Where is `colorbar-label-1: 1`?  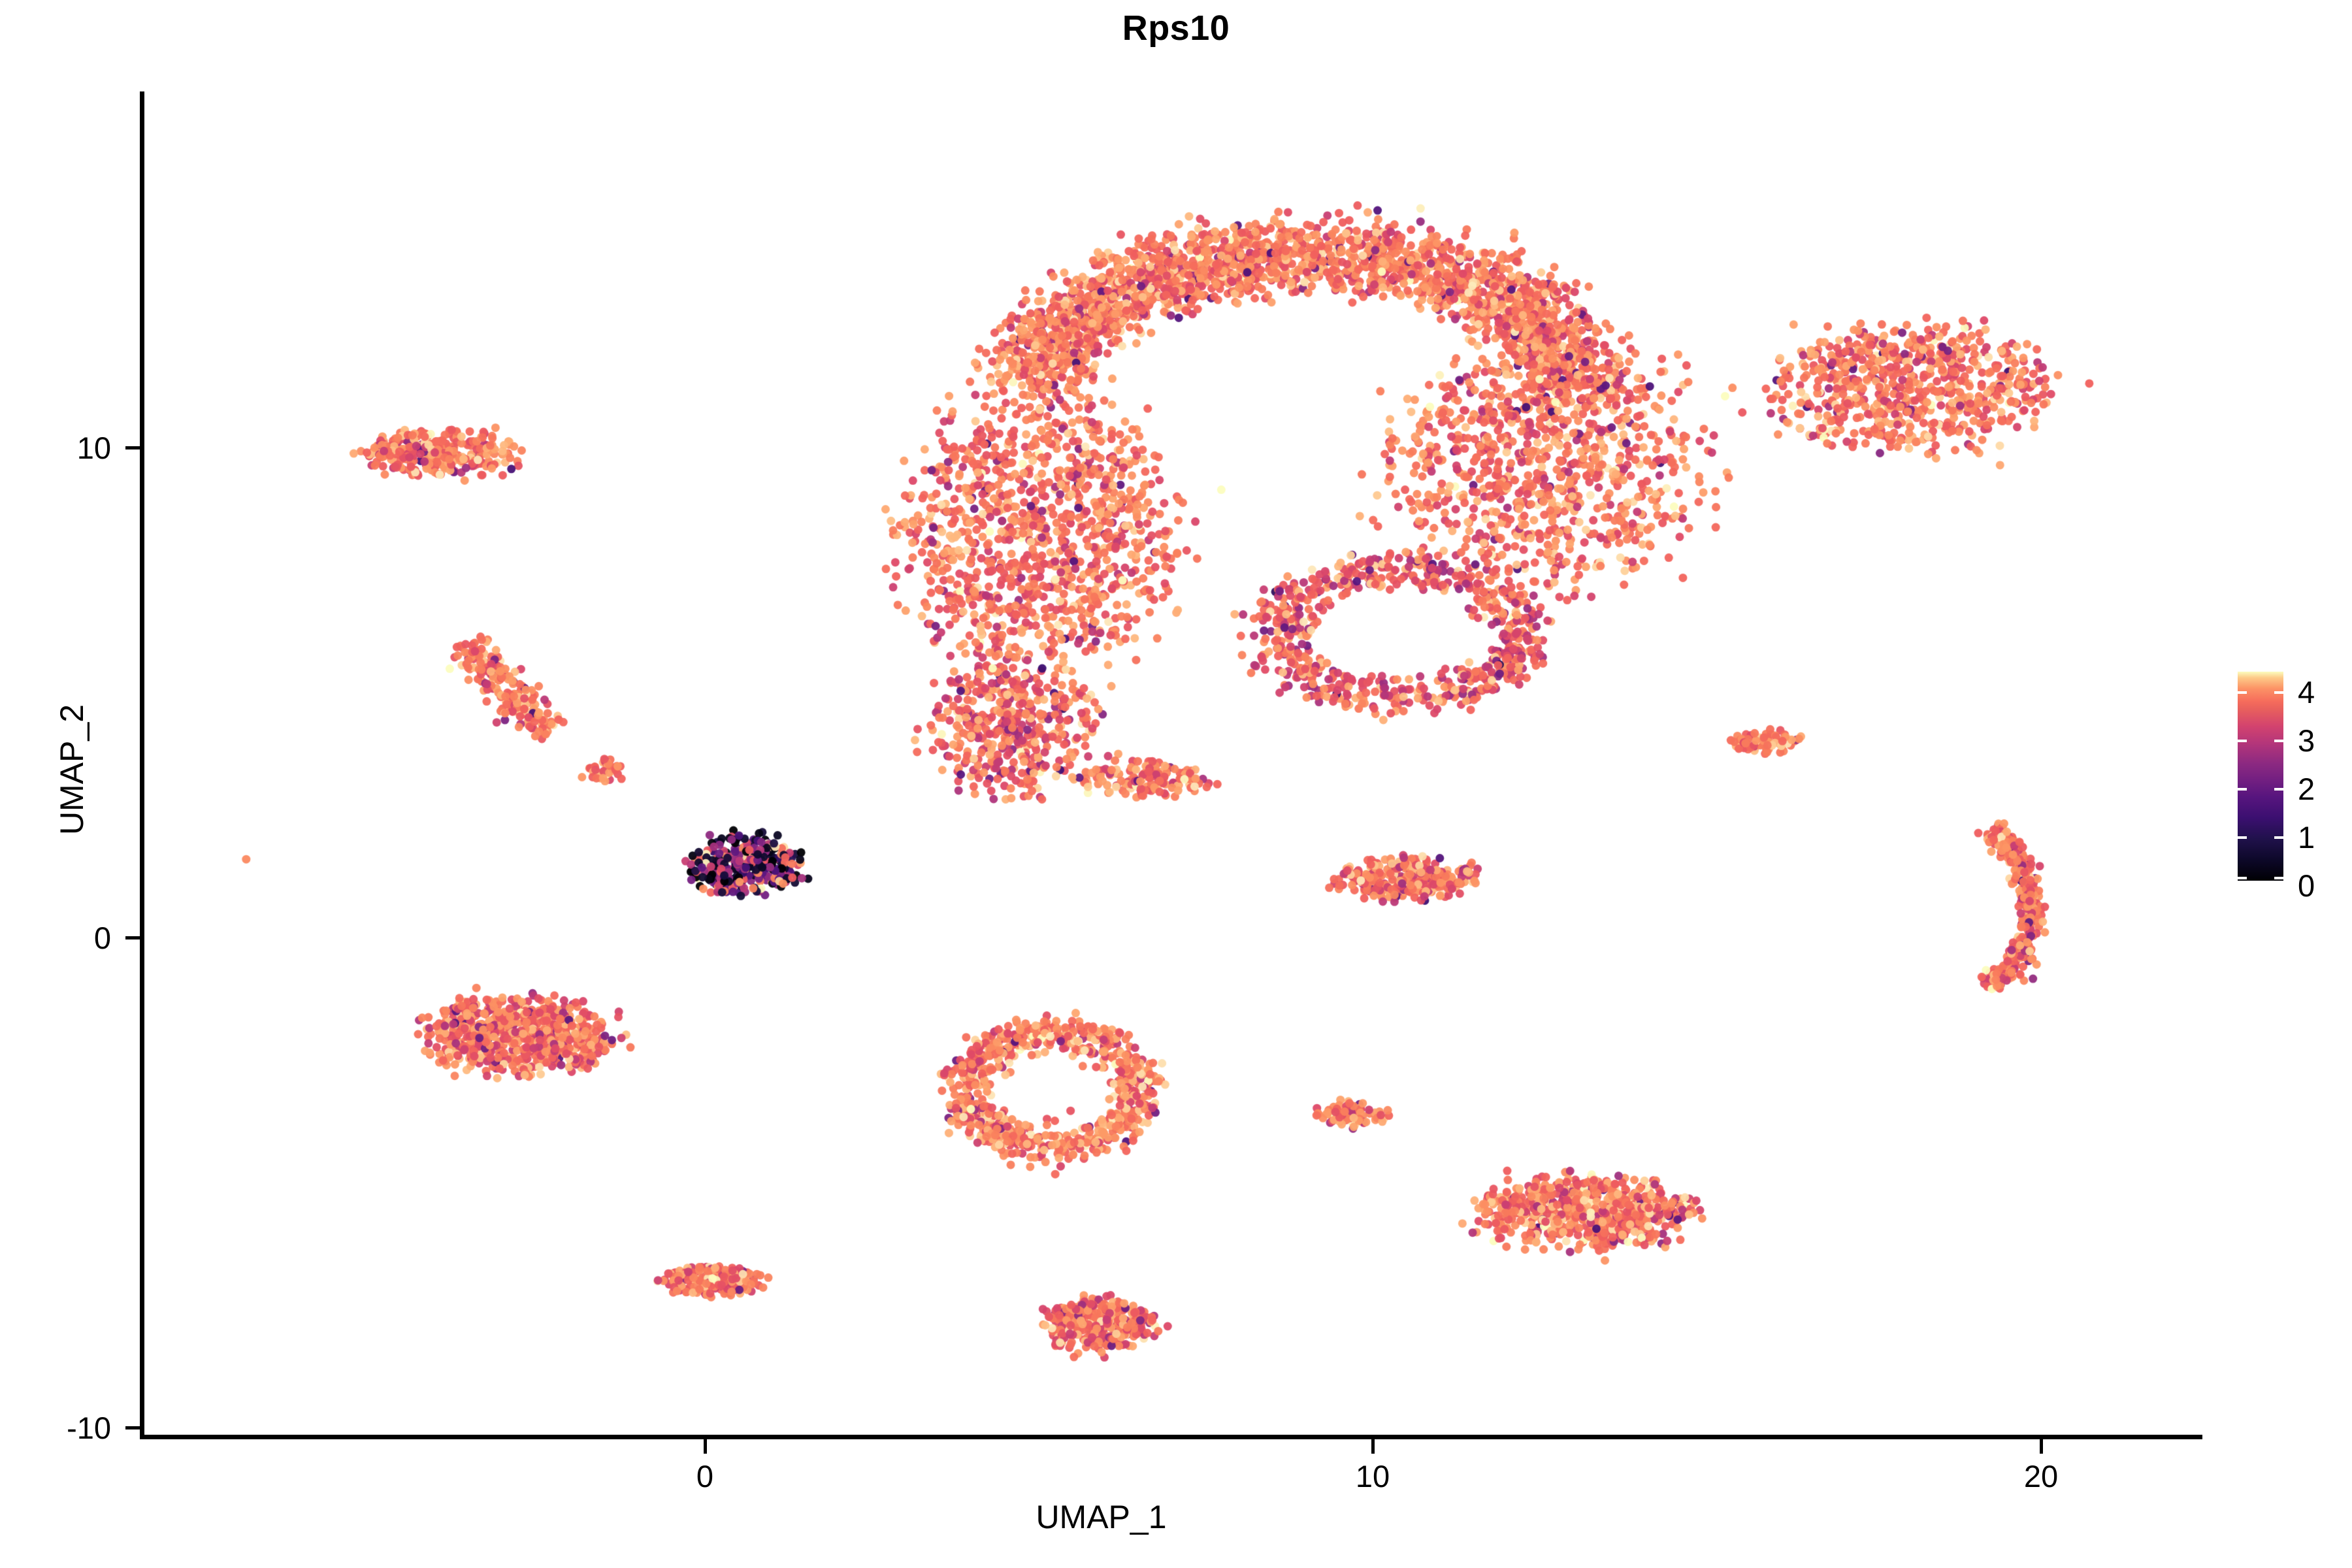
colorbar-label-1: 1 is located at coordinates (2306, 837).